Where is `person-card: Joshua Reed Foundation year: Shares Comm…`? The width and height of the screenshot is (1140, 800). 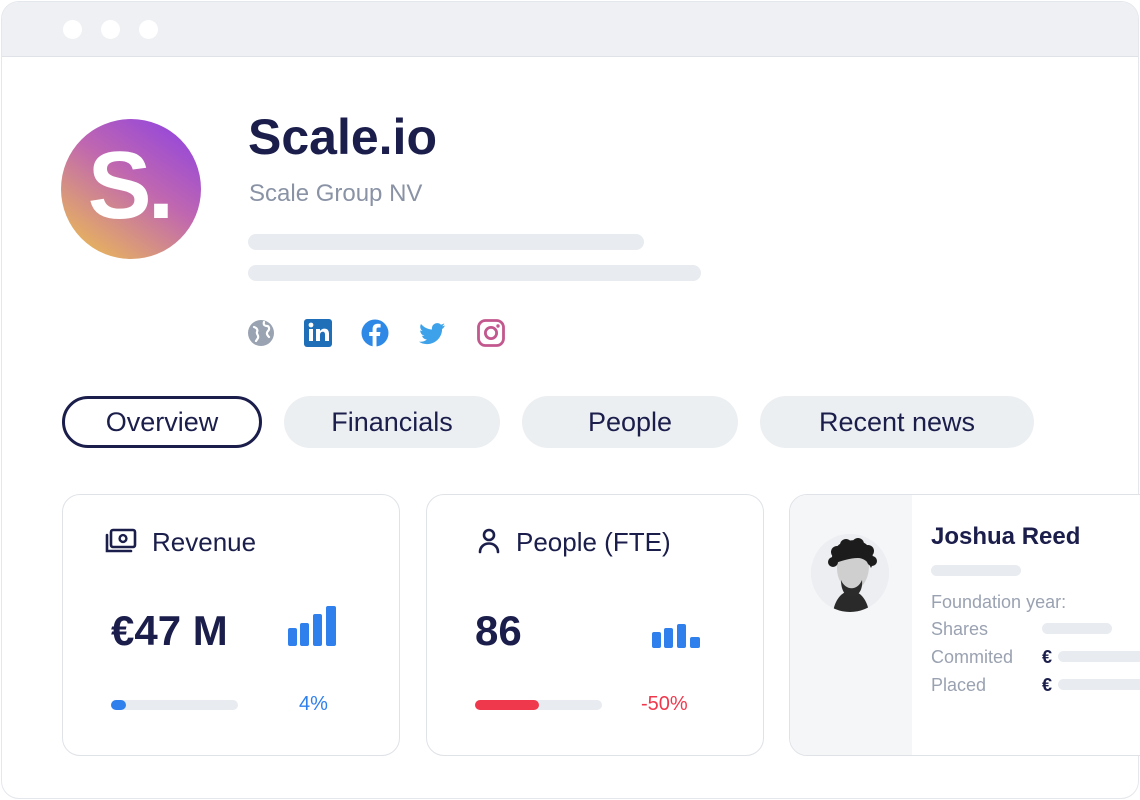
person-card: Joshua Reed Foundation year: Shares Comm… is located at coordinates (964, 625).